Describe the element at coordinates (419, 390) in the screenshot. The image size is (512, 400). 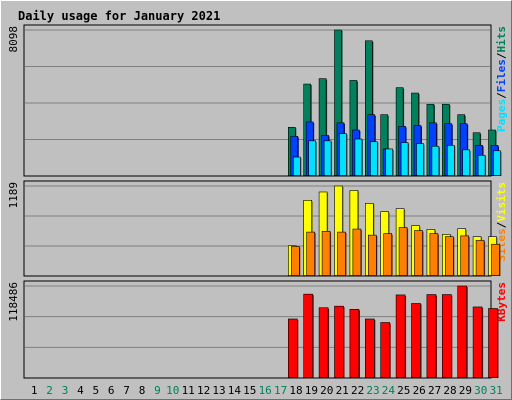
I see `day-label-26: 26` at that location.